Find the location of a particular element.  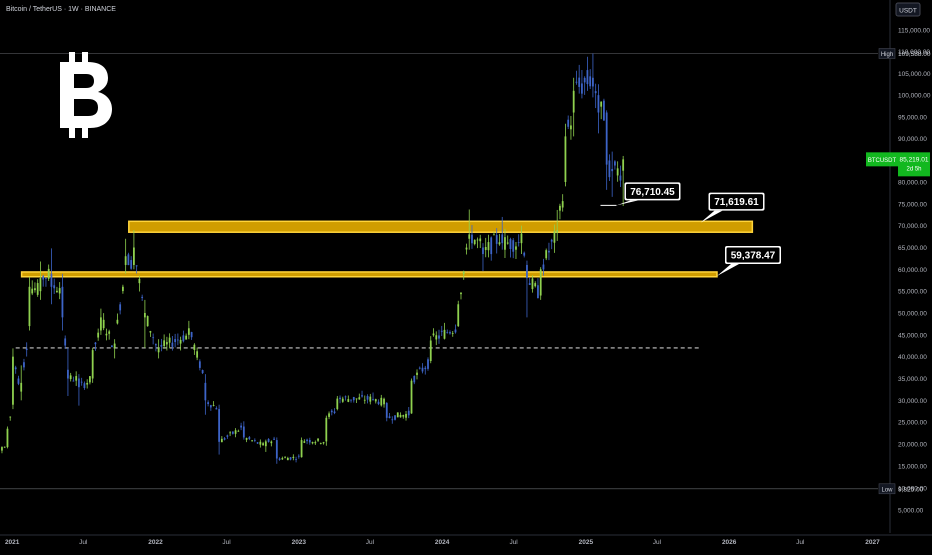

x-tick-label: 2024 is located at coordinates (442, 542).